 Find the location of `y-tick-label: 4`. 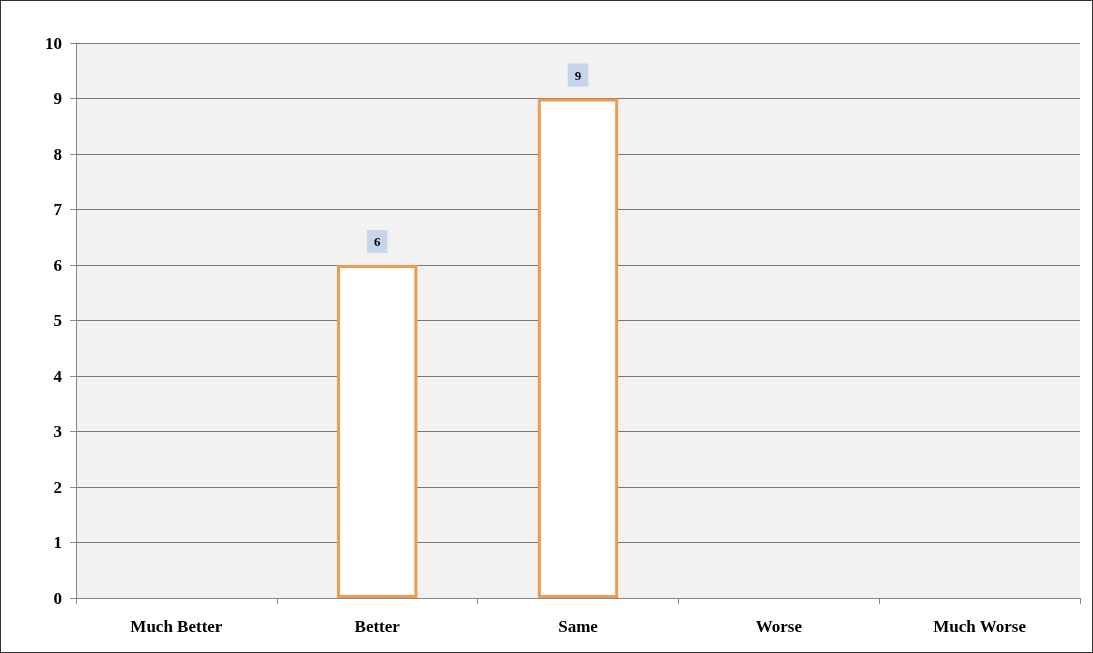

y-tick-label: 4 is located at coordinates (58, 376).